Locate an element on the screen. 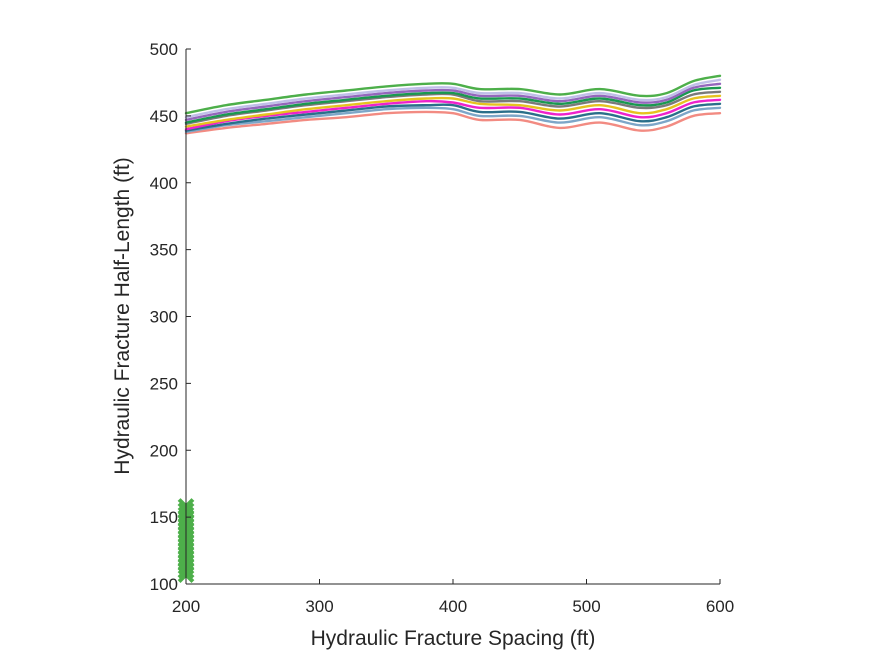 Image resolution: width=875 pixels, height=656 pixels. y-axis-label: Hydraulic Fracture Half-Length (ft) is located at coordinates (122, 315).